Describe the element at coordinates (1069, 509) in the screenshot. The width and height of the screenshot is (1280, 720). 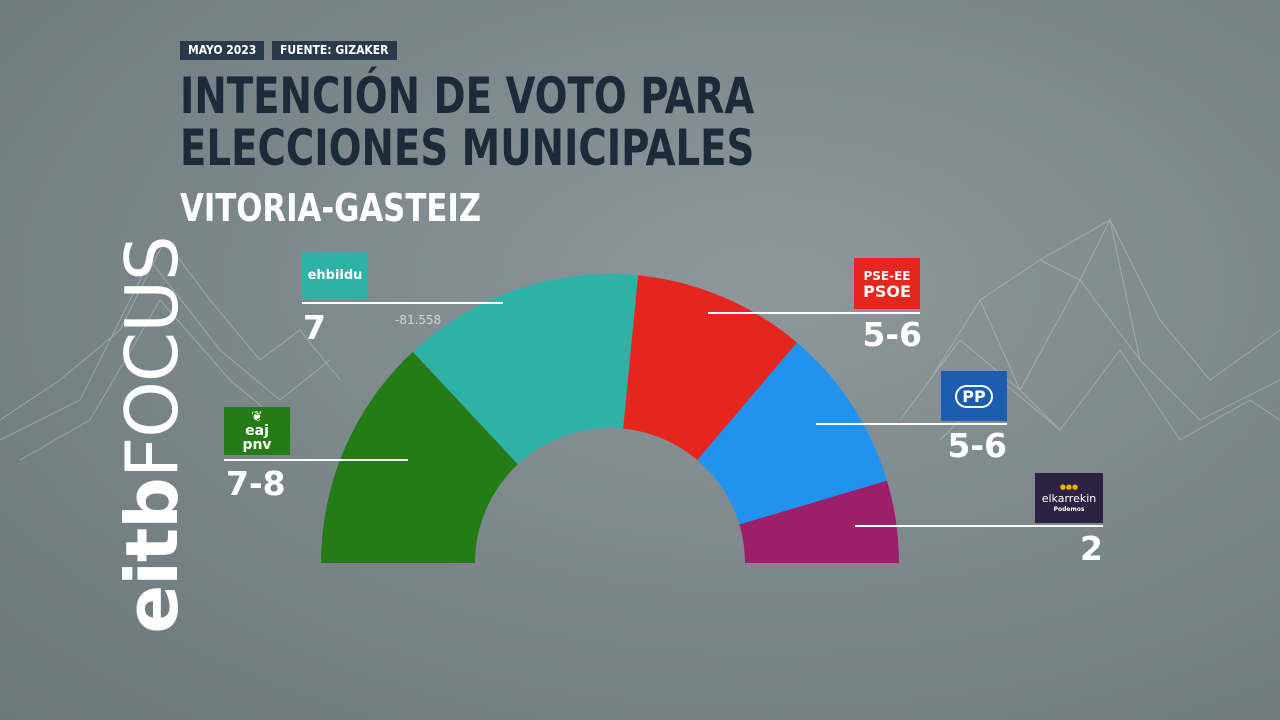
I see `logo-elkarrekin-text-2: Podemos` at that location.